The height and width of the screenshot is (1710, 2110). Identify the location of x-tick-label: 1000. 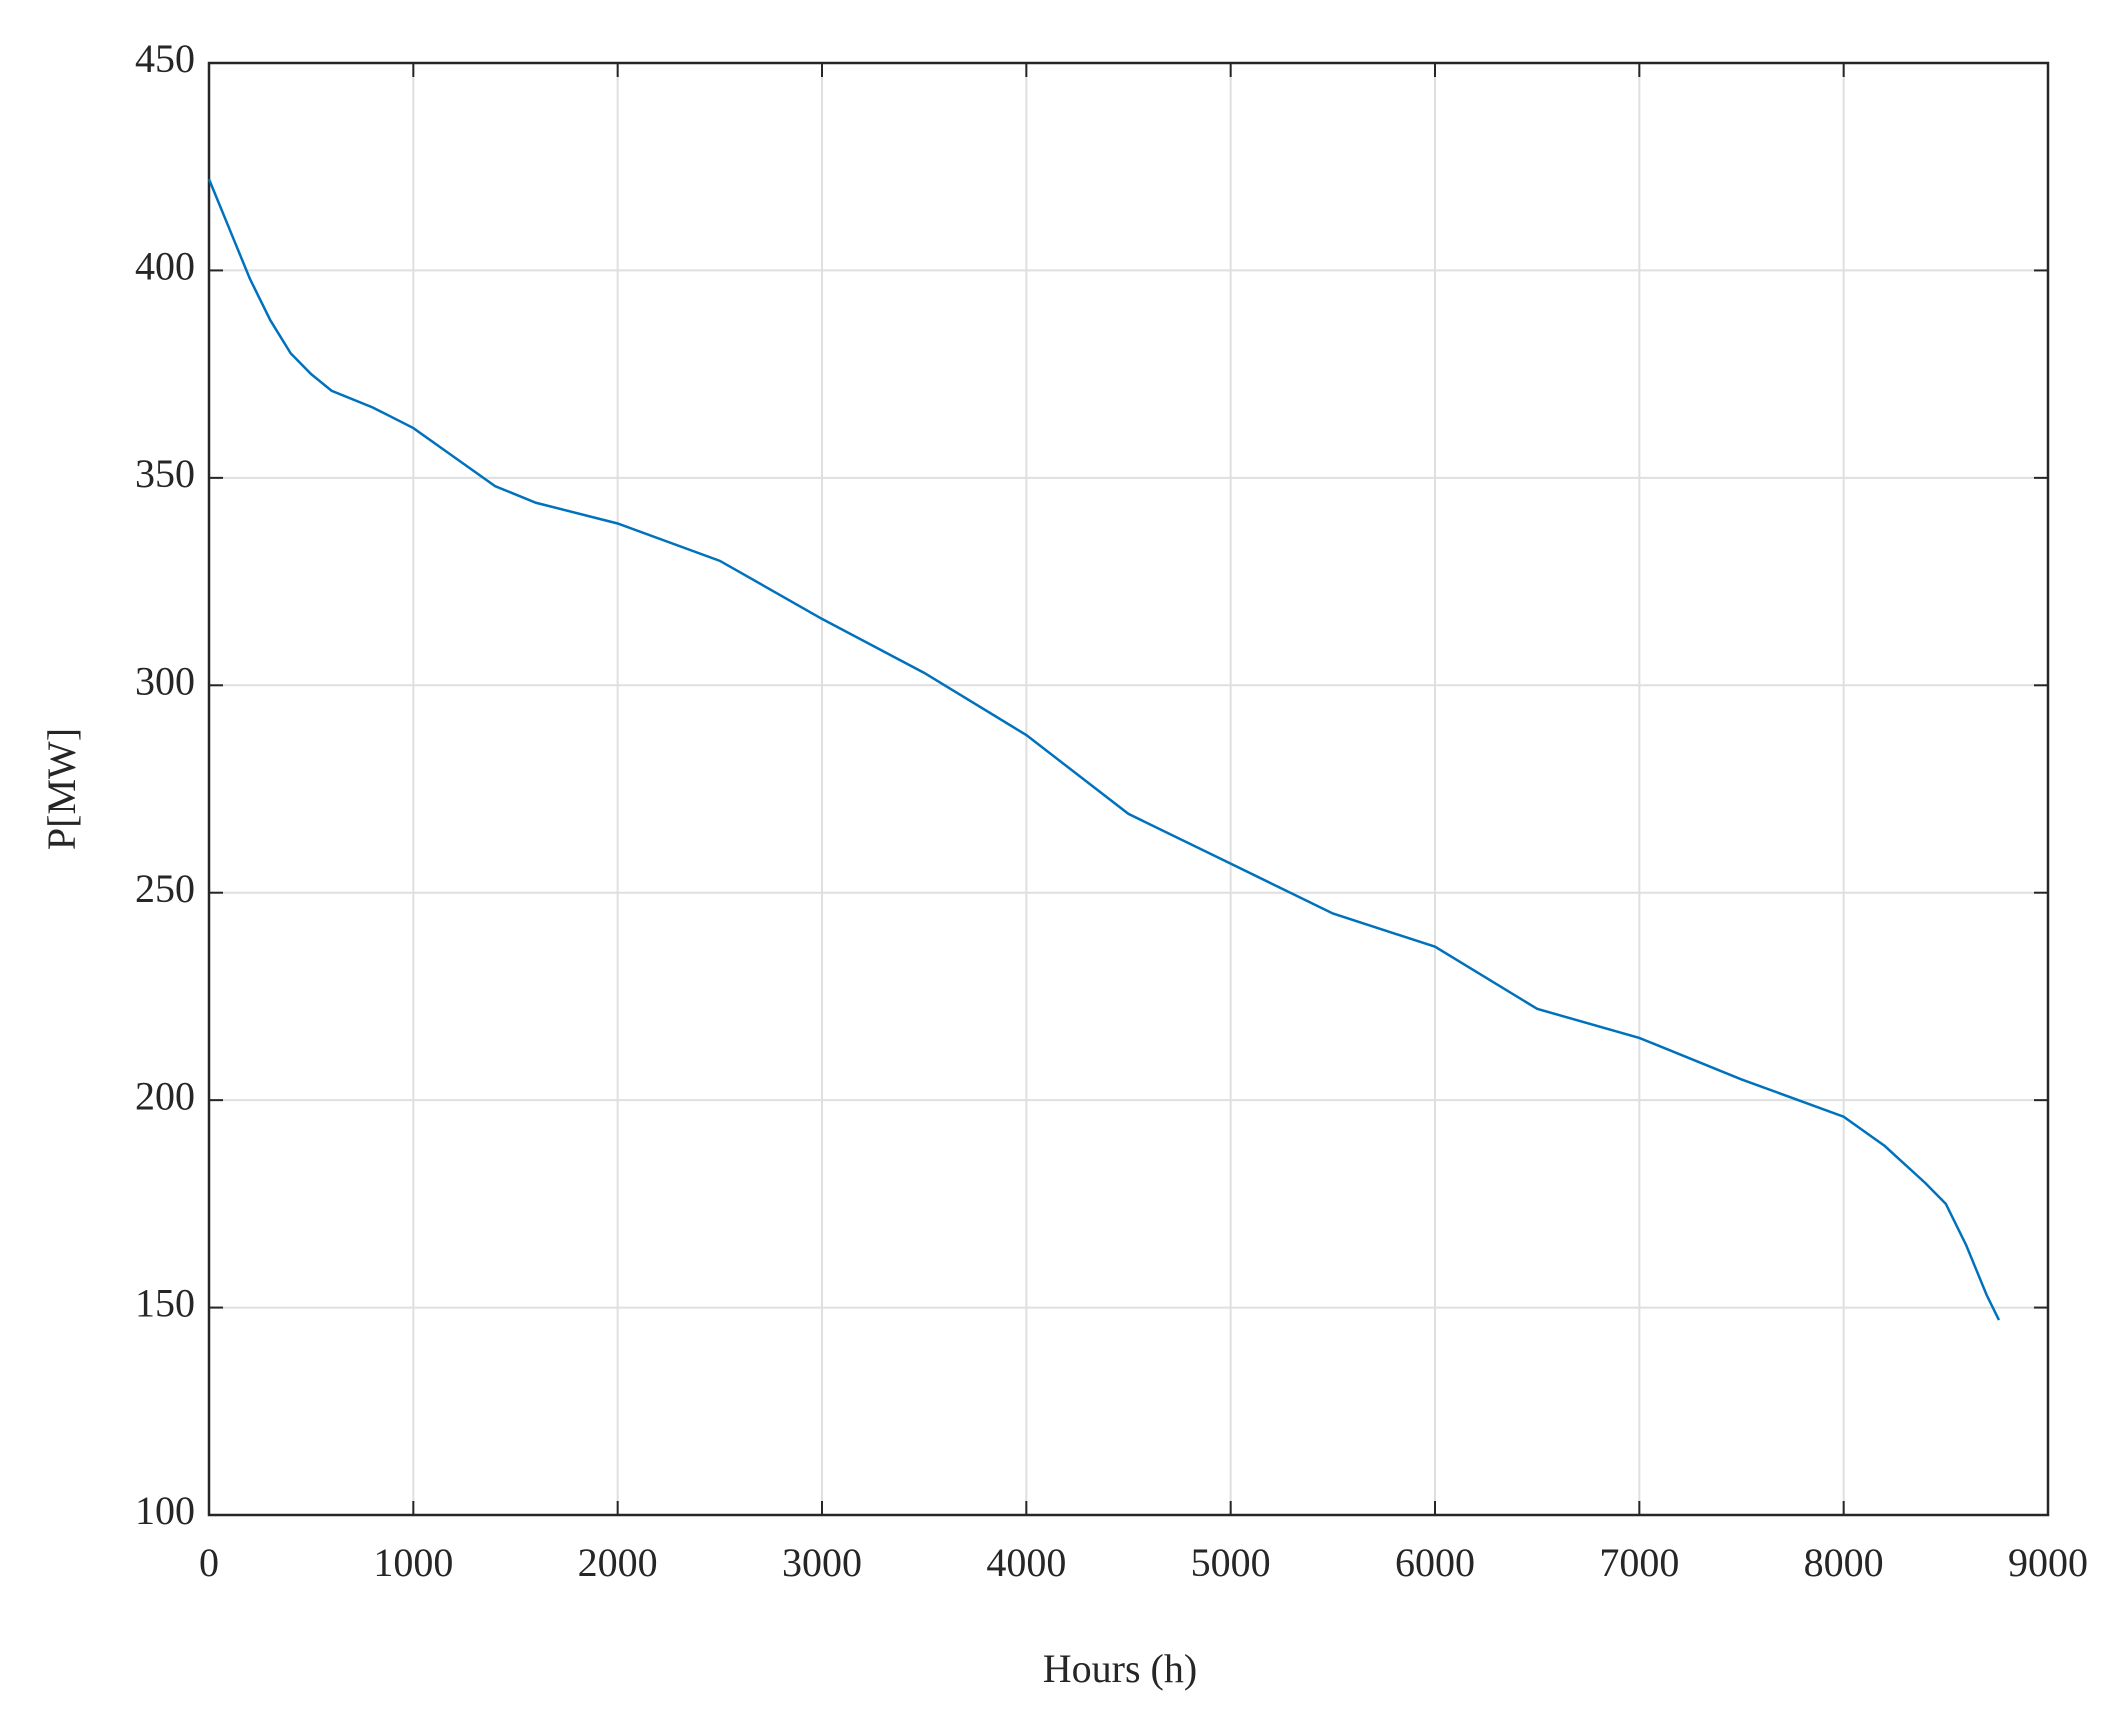
(413, 1562).